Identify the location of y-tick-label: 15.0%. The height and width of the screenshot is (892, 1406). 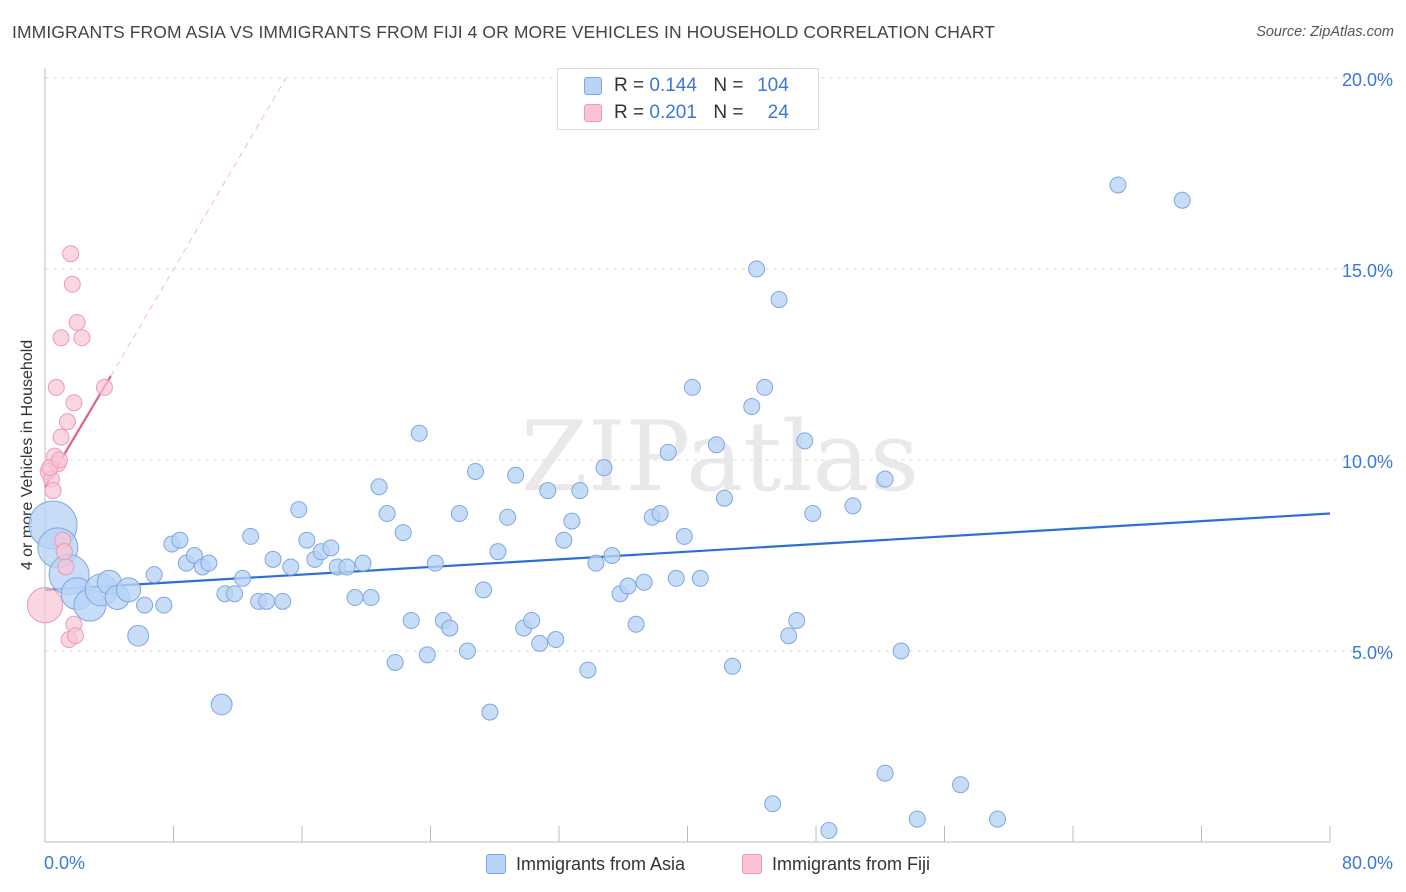
(1367, 271).